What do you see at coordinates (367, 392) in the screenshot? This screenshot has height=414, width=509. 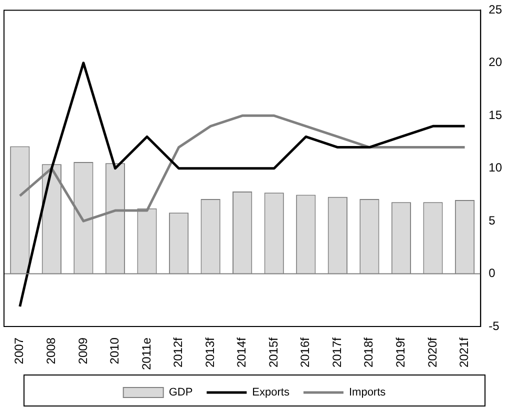 I see `legend-label: Imports` at bounding box center [367, 392].